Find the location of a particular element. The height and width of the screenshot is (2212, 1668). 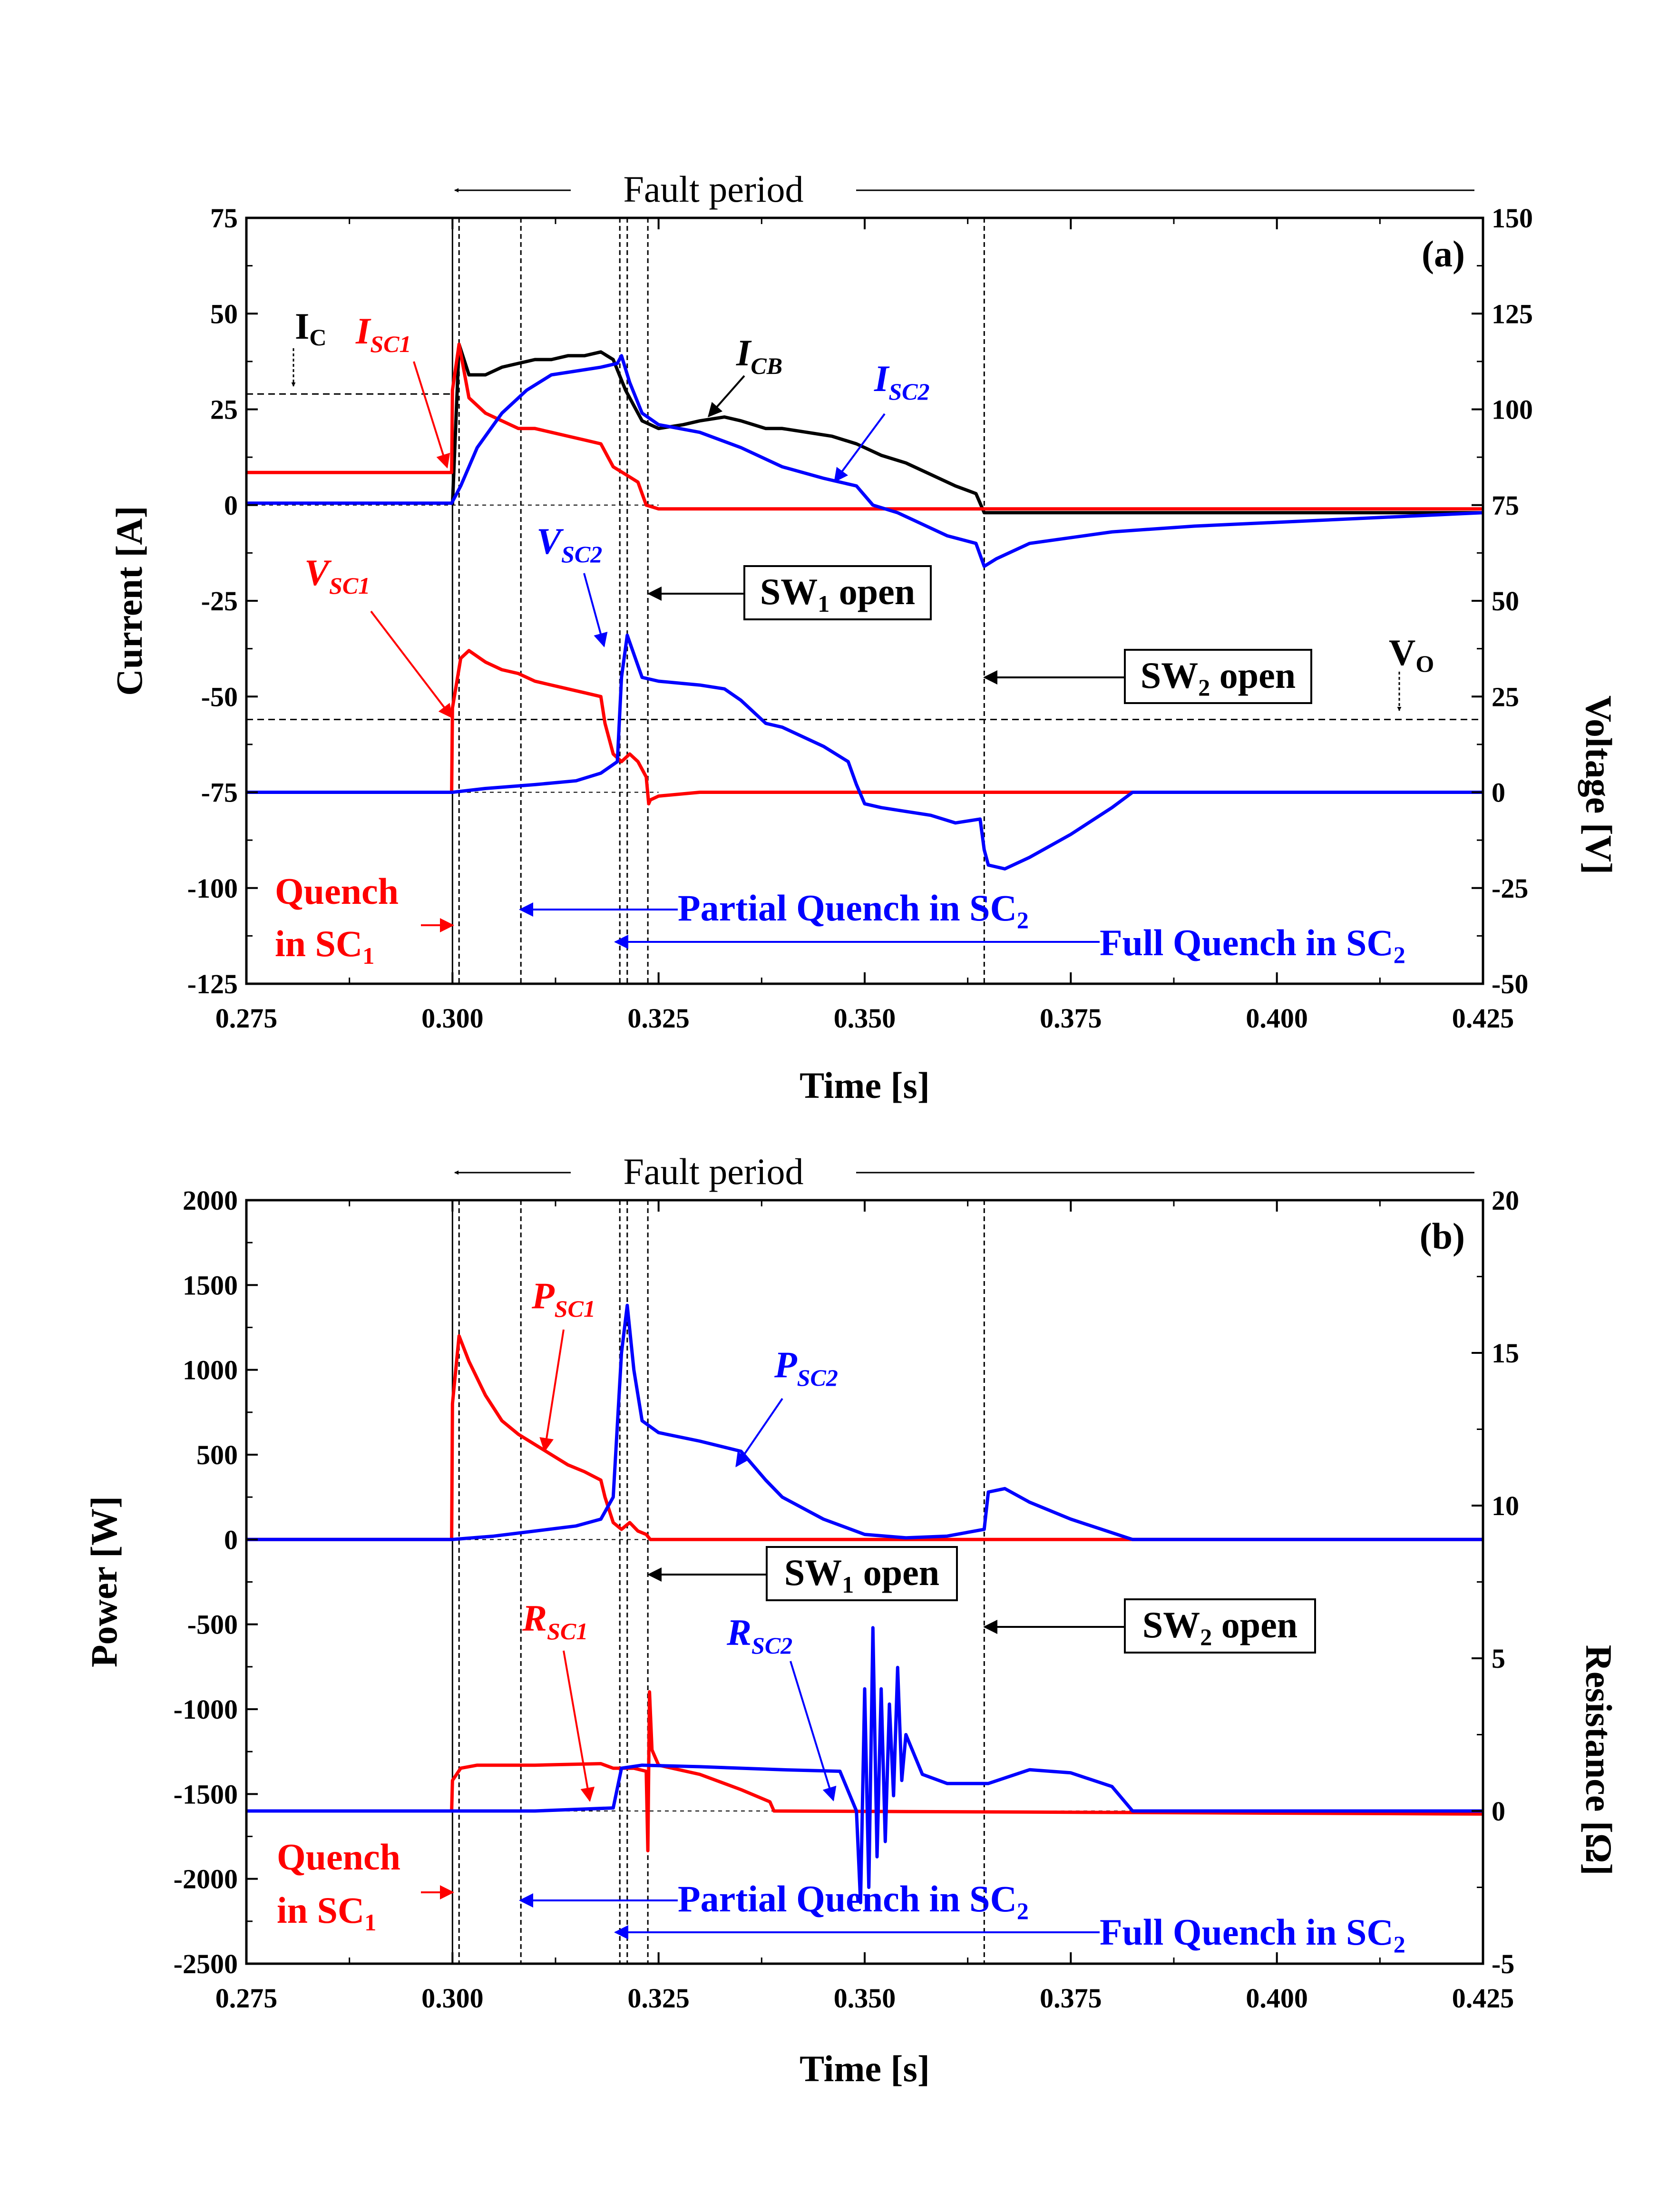

y-tick-label-left: 1000 is located at coordinates (210, 1370).